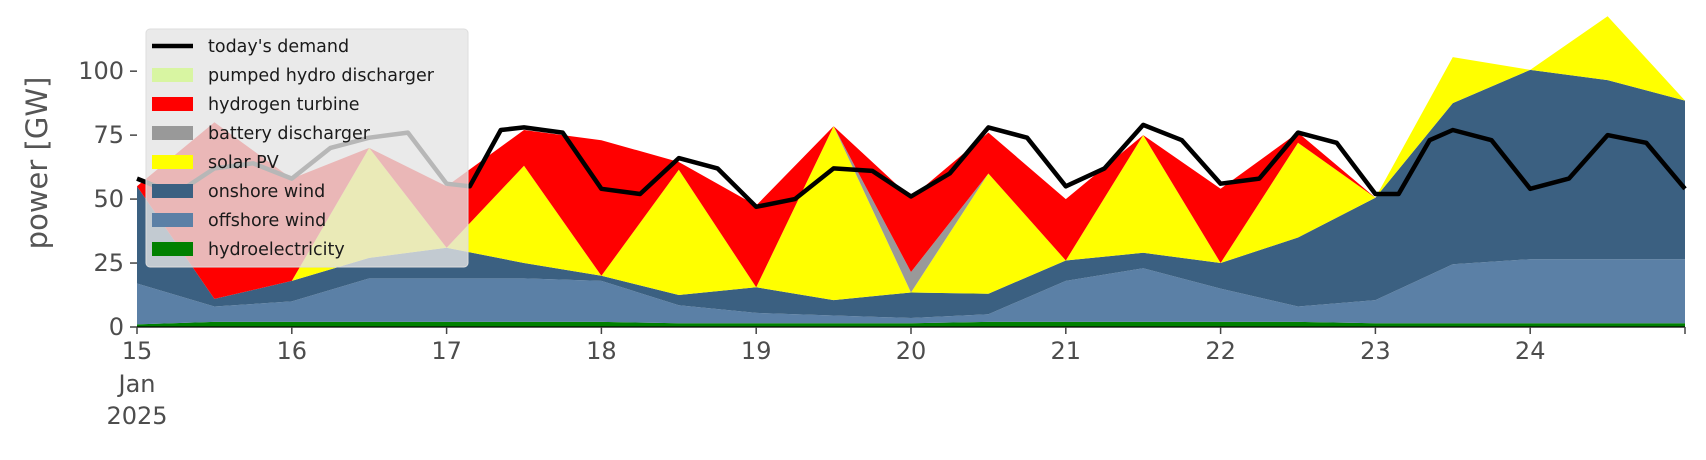 This screenshot has width=1706, height=460. I want to click on legend-entry-solar-pv: solar PV, so click(215, 163).